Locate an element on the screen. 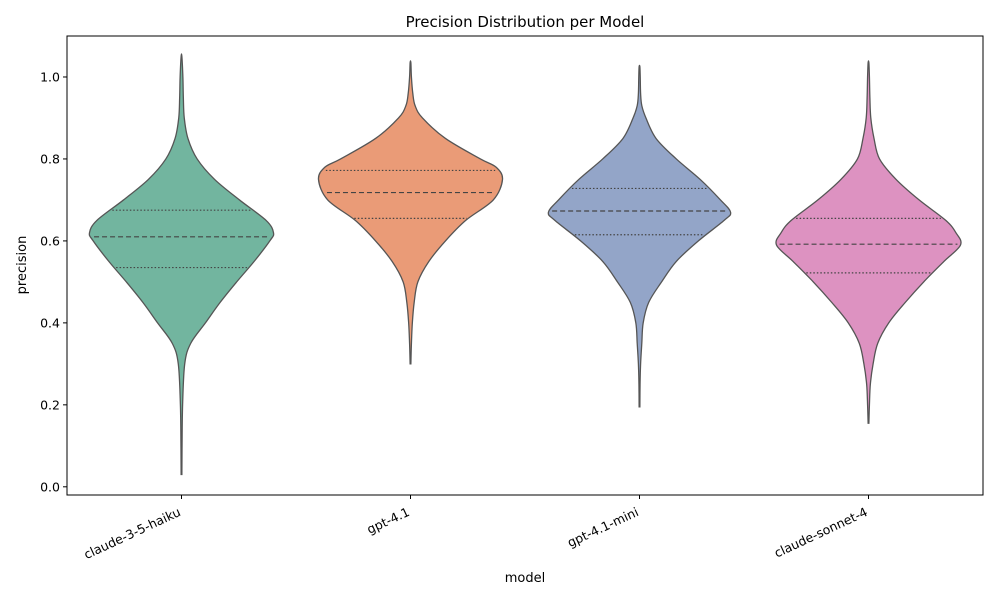 This screenshot has width=1000, height=600. y-tick-label: 1.0 is located at coordinates (50, 76).